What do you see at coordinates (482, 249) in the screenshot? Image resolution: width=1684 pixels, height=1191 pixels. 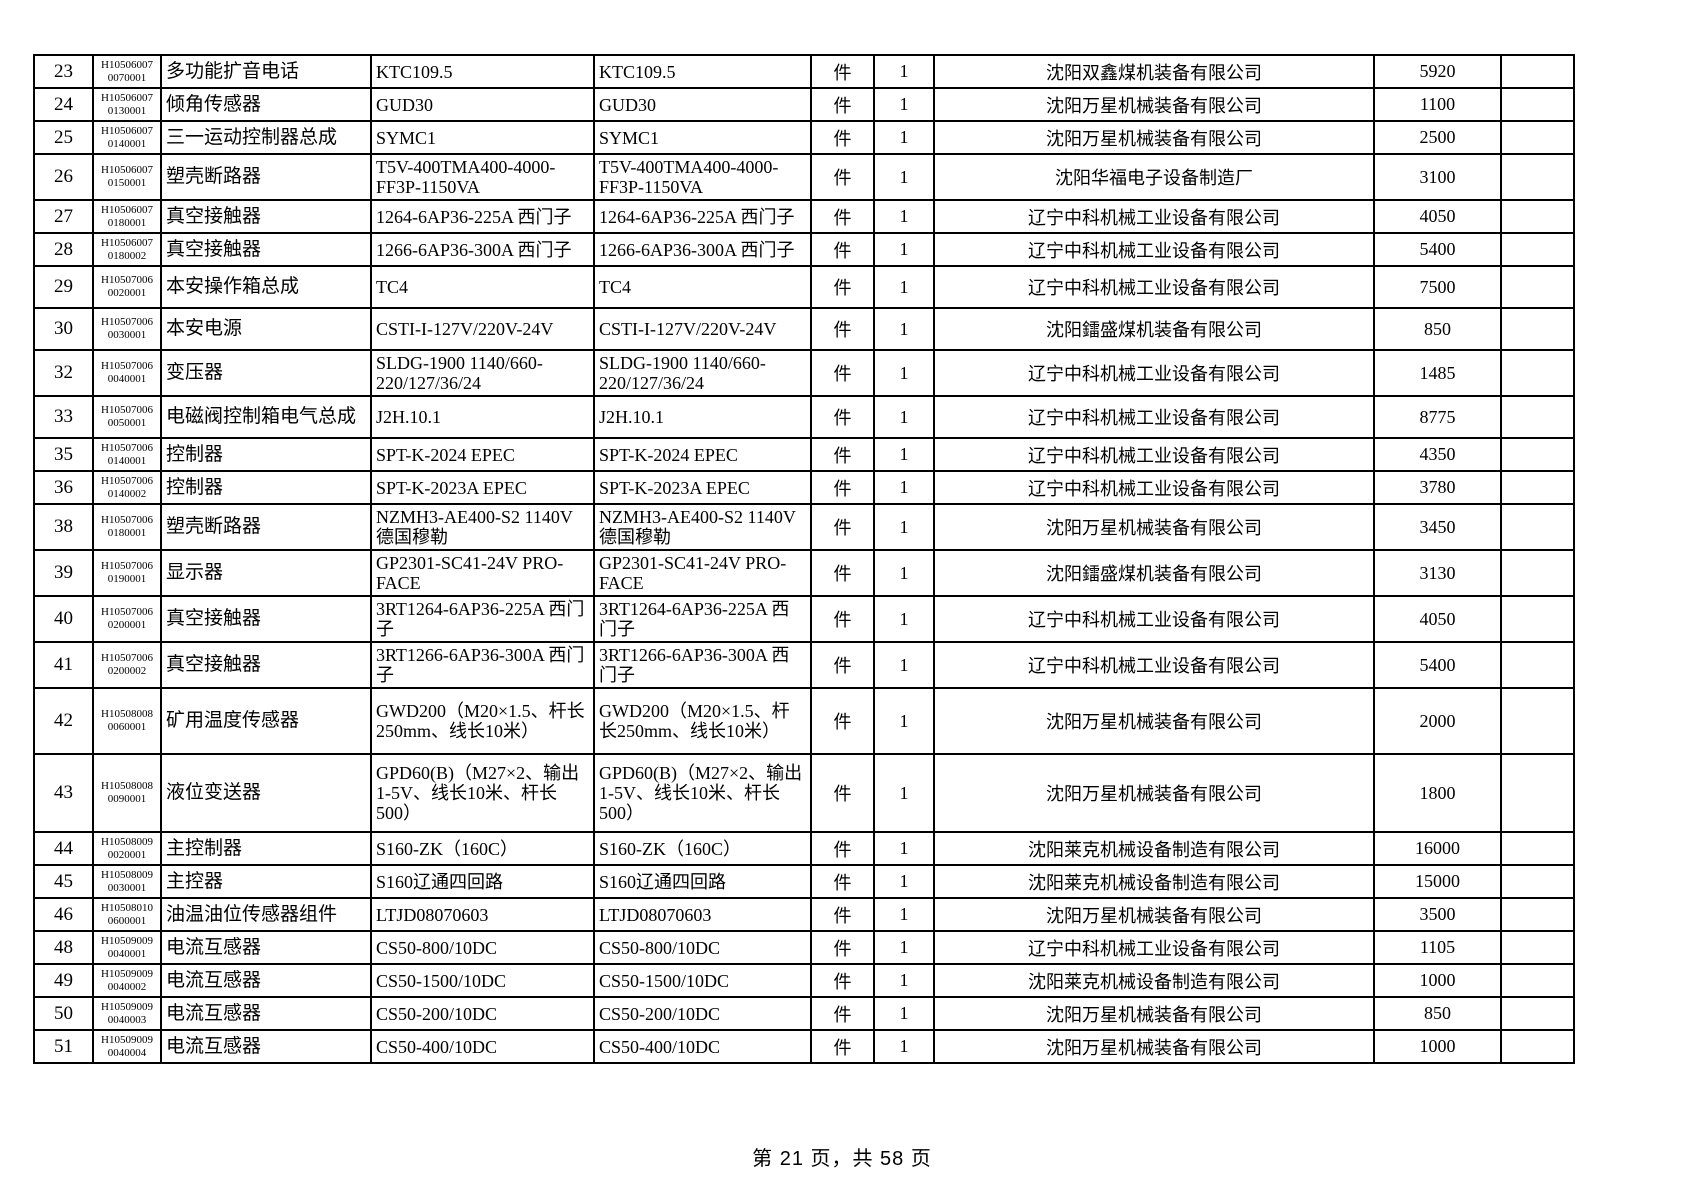 I see `cell-spec-model: 1266-6AP36-300A 西门子` at bounding box center [482, 249].